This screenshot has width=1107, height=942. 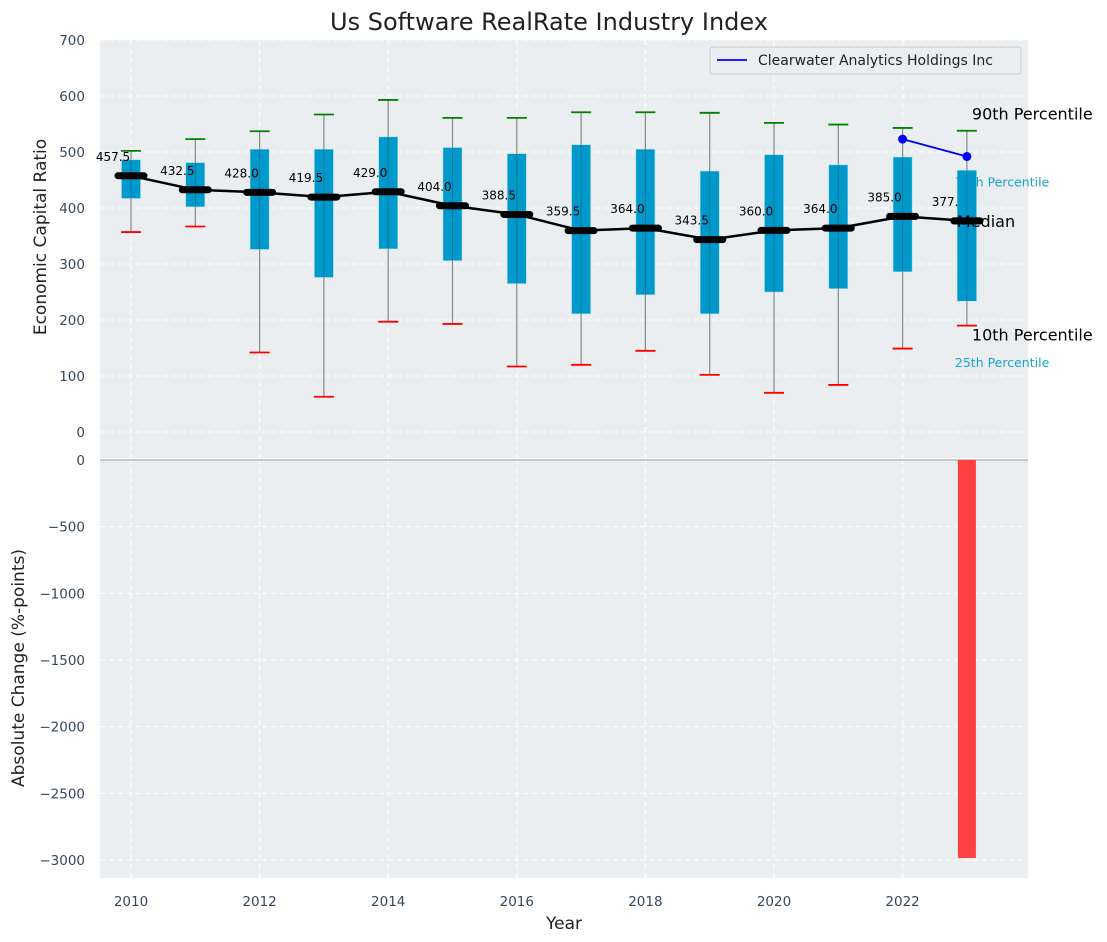 I want to click on bottom-y-tick-label: −1000, so click(x=62, y=594).